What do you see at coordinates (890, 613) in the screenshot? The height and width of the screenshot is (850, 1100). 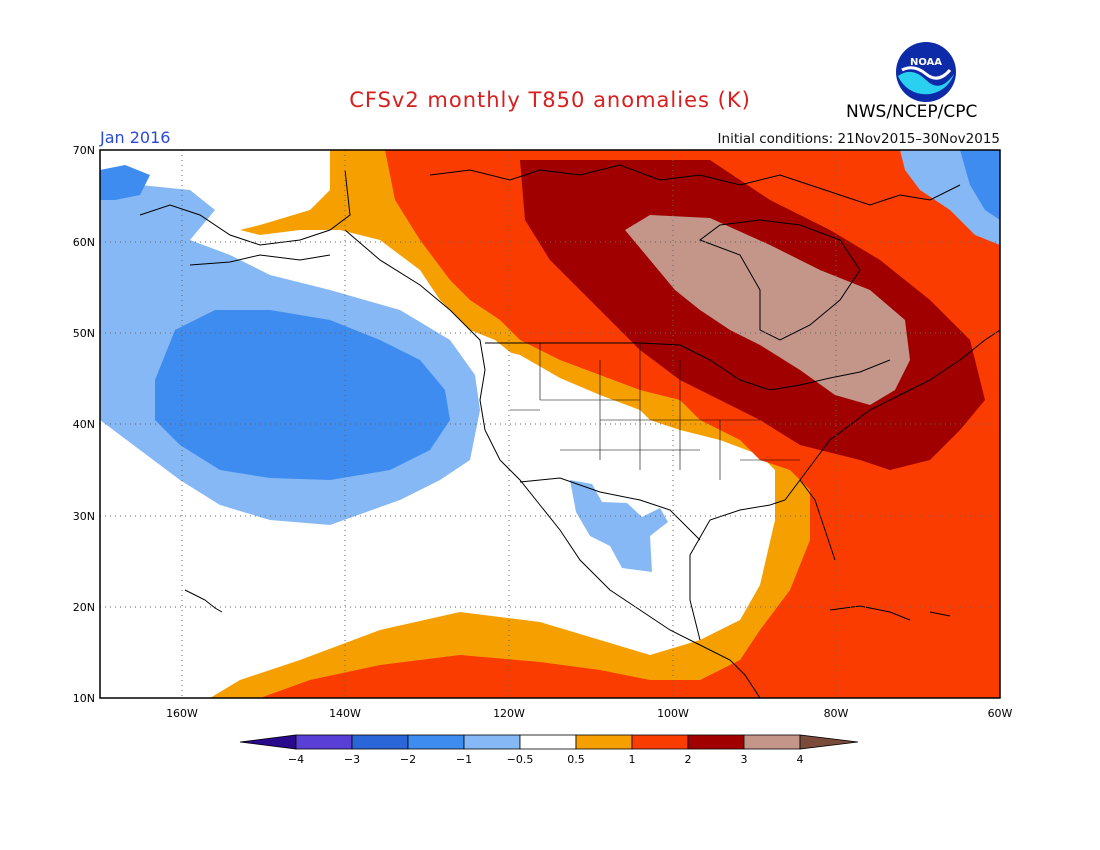 I see `coastline-caribbean` at bounding box center [890, 613].